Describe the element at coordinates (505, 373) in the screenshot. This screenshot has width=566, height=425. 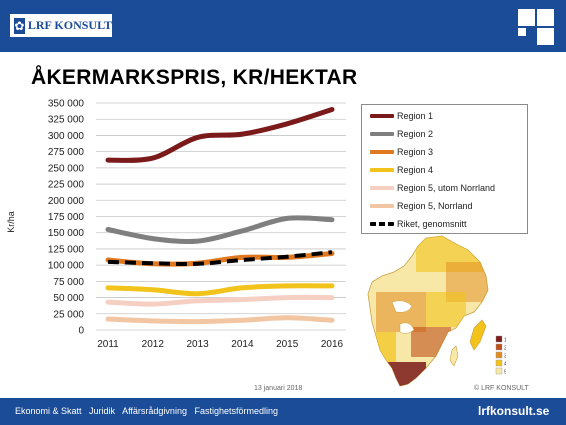
I see `map-legend-label: 5` at that location.